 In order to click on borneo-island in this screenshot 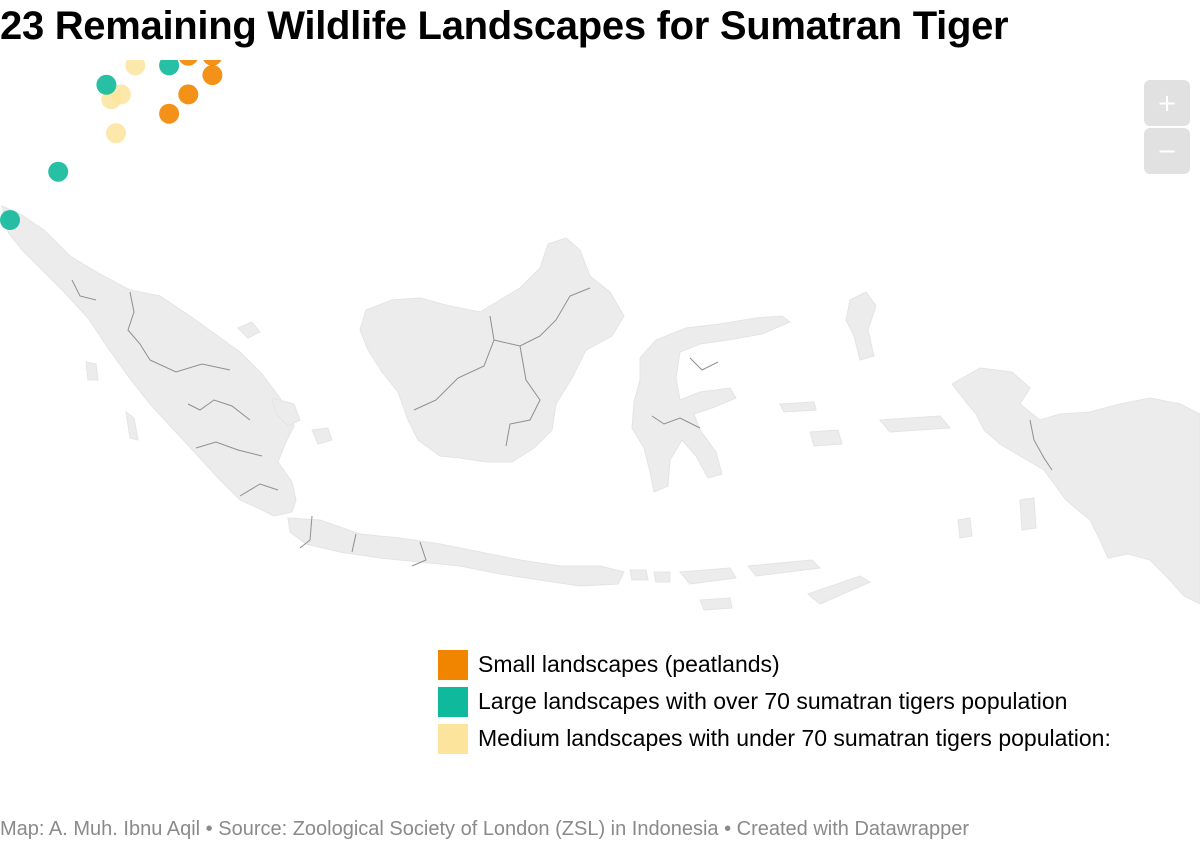, I will do `click(492, 350)`.